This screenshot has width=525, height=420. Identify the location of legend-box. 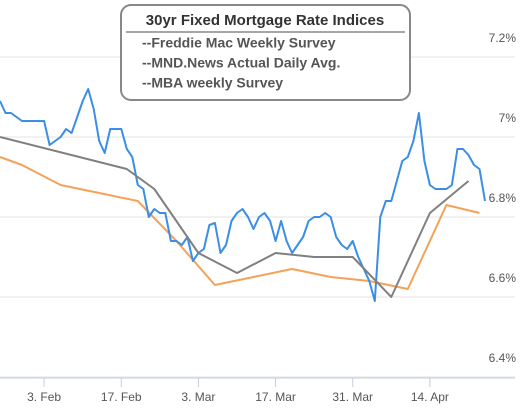
(265, 52).